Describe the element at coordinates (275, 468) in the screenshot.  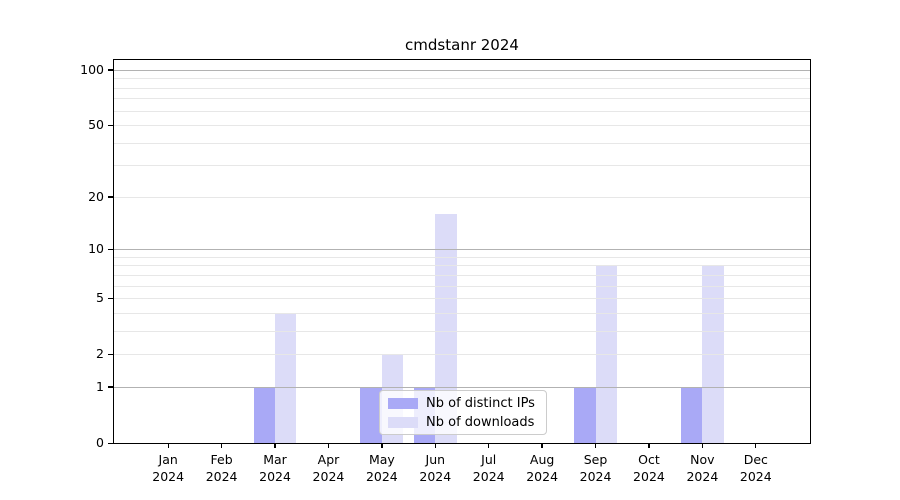
I see `x-tick-label: Mar 2024` at that location.